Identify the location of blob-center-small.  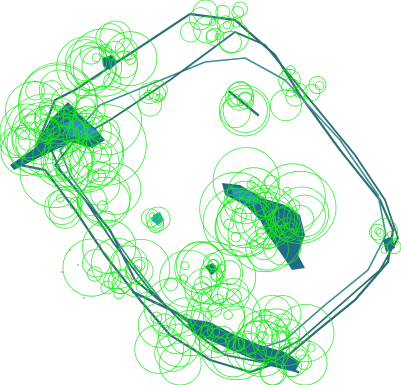
(158, 218).